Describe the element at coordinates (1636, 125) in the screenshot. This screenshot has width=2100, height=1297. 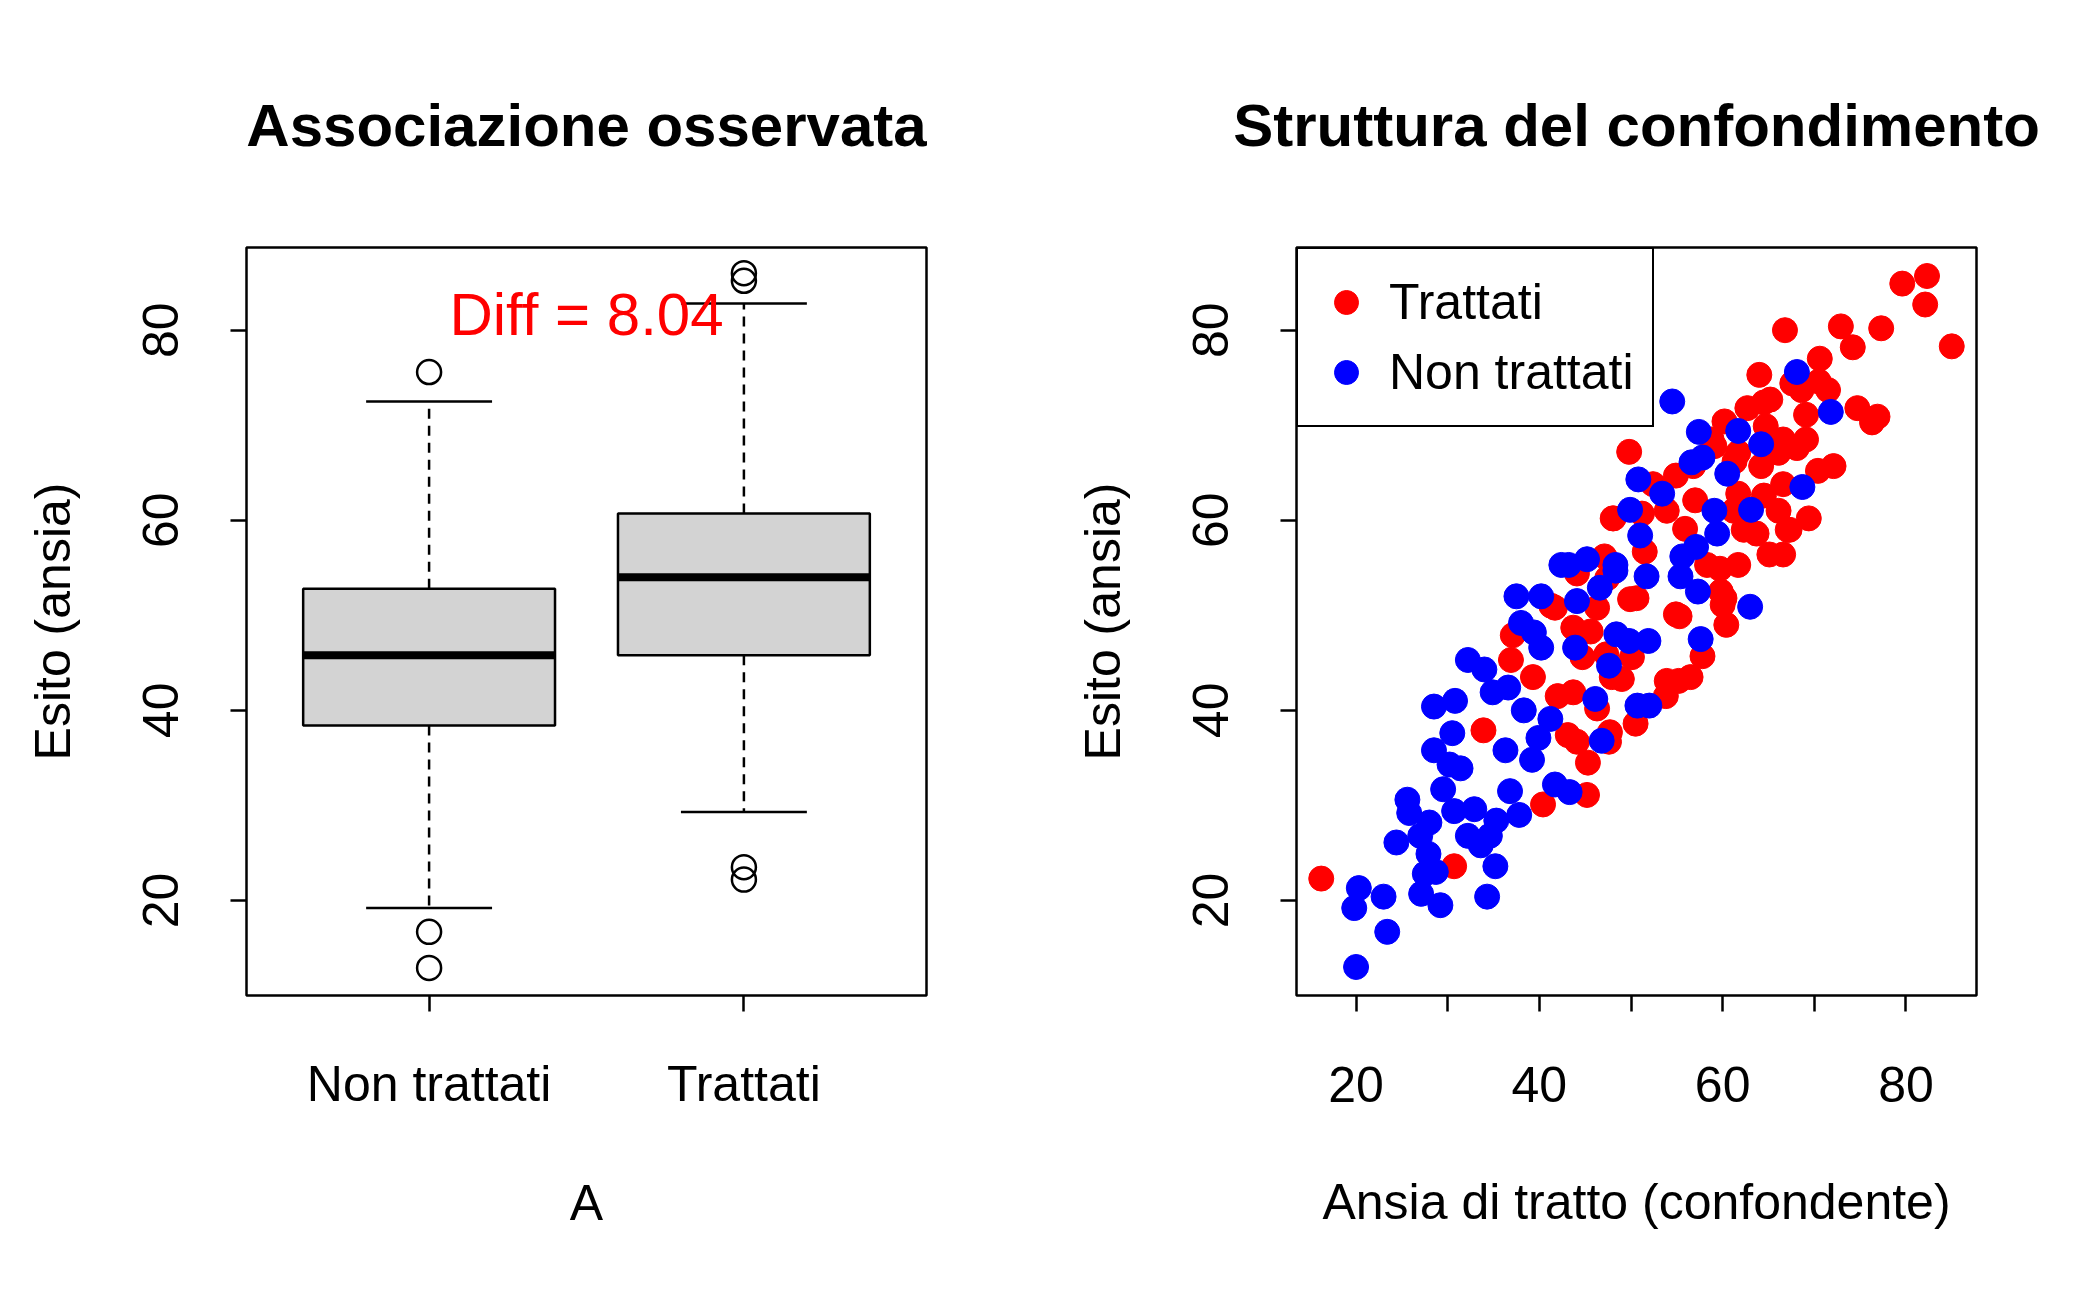
I see `chart-title: Struttura del confondimento` at that location.